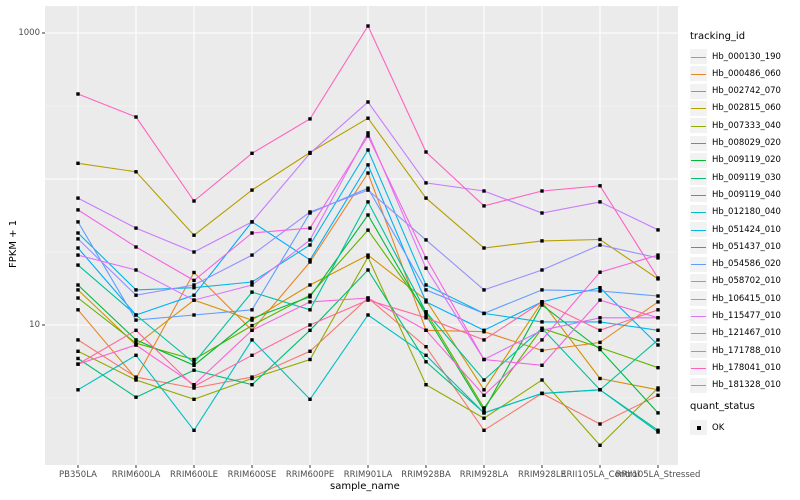 This screenshot has width=800, height=500. I want to click on legend-item-Hb_012180_040: Hb_012180_040, so click(735, 212).